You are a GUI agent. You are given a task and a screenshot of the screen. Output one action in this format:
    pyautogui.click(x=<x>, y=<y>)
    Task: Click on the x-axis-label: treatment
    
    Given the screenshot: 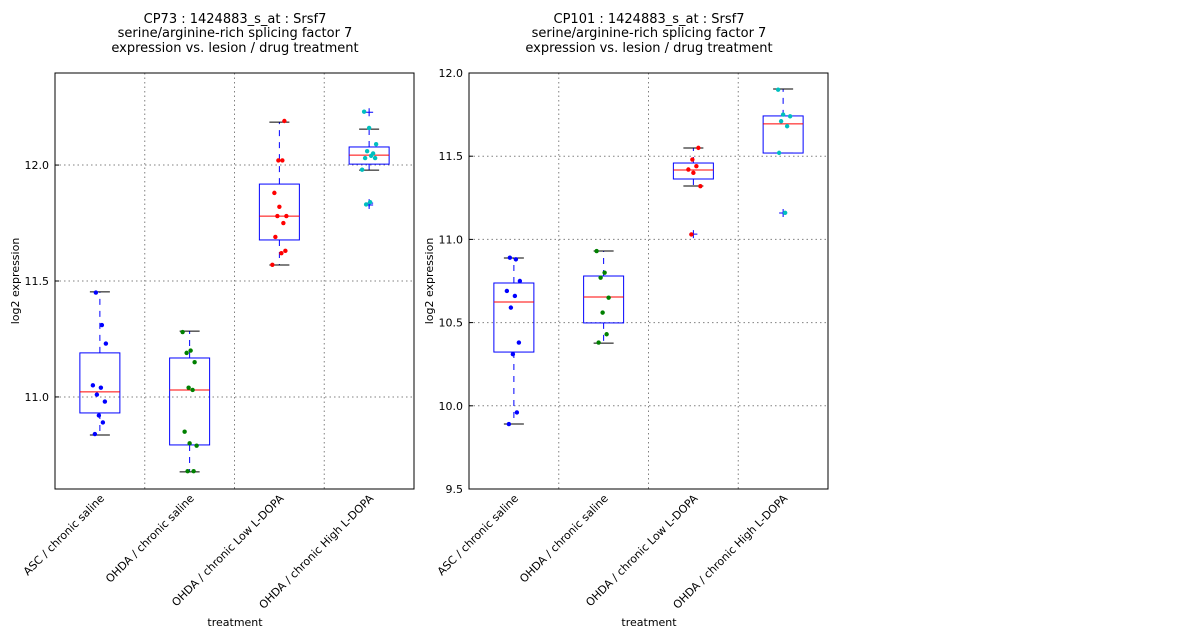 What is the action you would take?
    pyautogui.click(x=649, y=622)
    